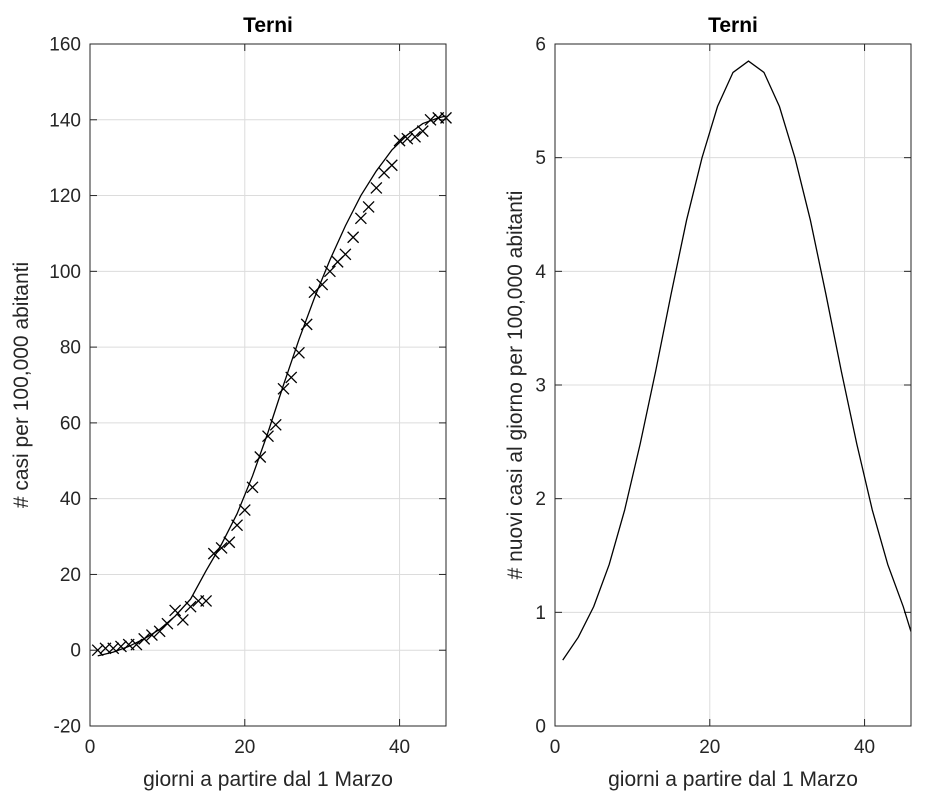 The width and height of the screenshot is (932, 806). Describe the element at coordinates (70, 348) in the screenshot. I see `left-ytick-label: 80` at that location.